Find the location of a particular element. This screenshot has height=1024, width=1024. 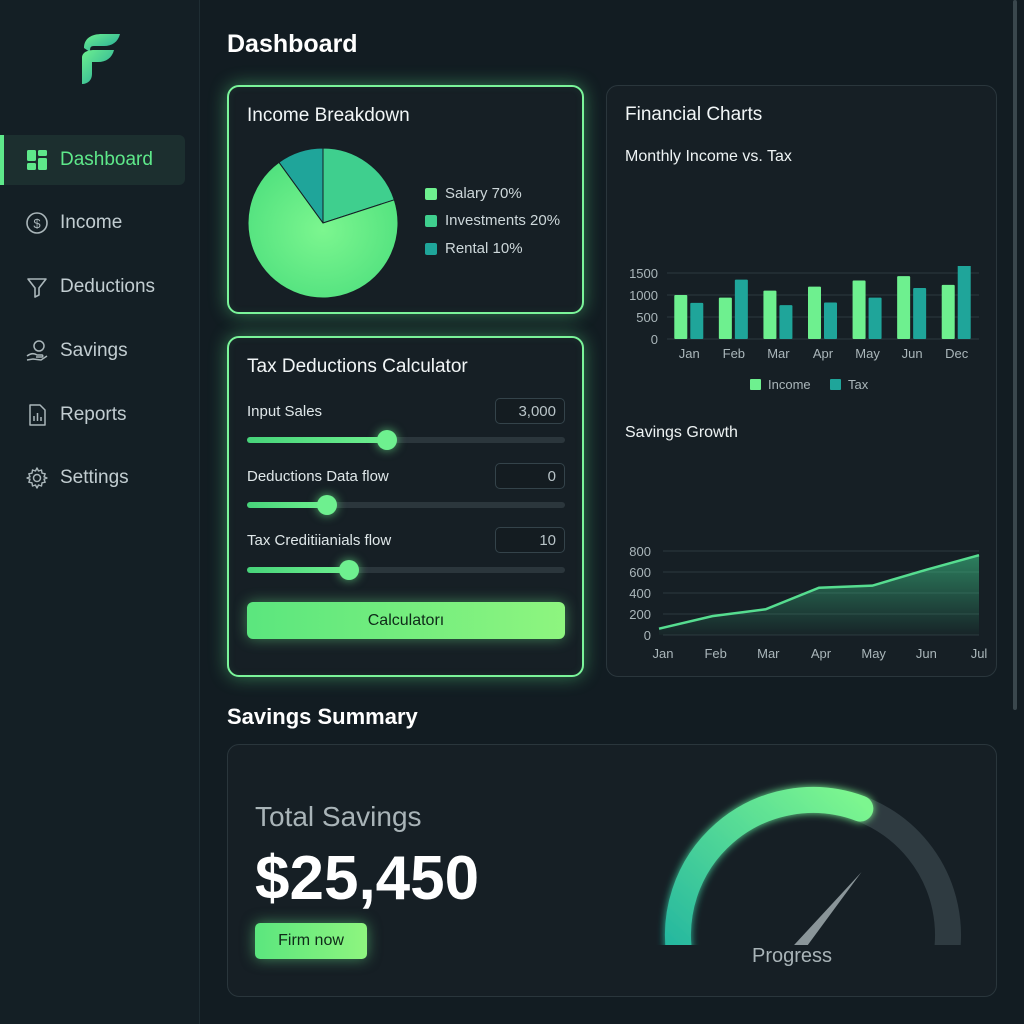

sidebar-item-label: Deductions is located at coordinates (108, 286).